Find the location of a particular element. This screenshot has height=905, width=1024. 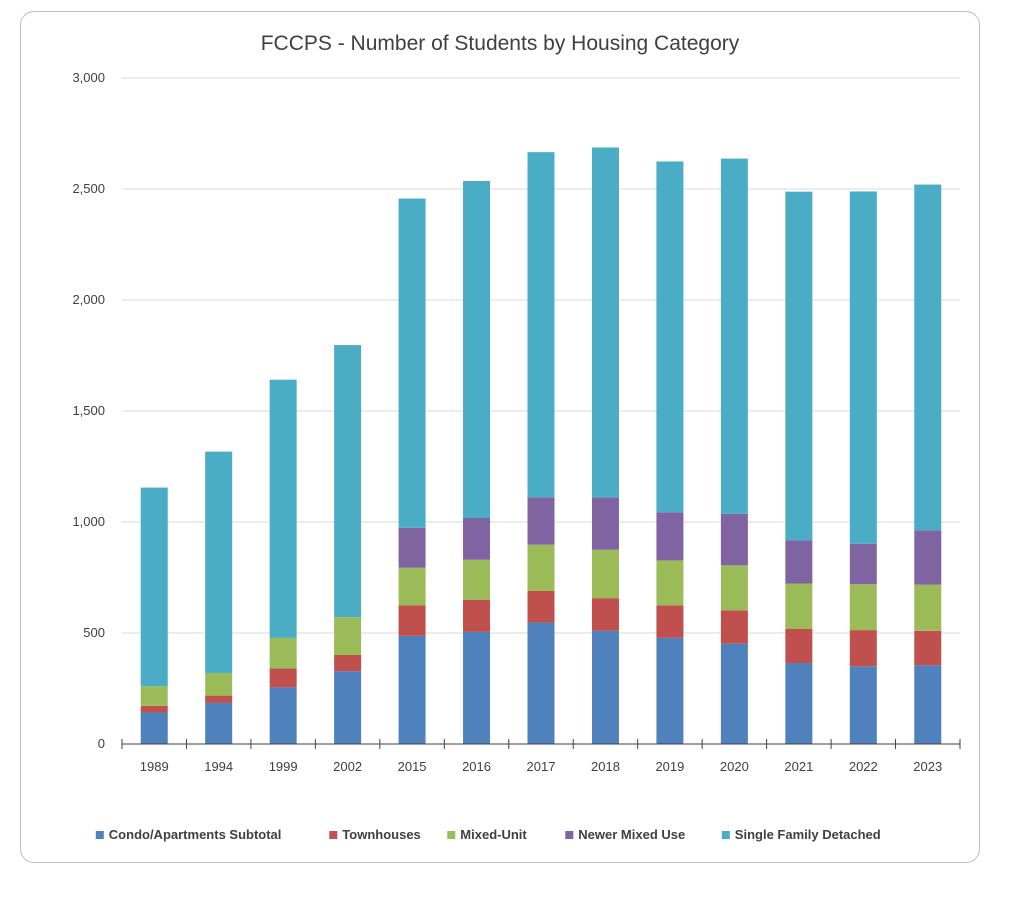

x-tick-label: 1999 is located at coordinates (283, 766).